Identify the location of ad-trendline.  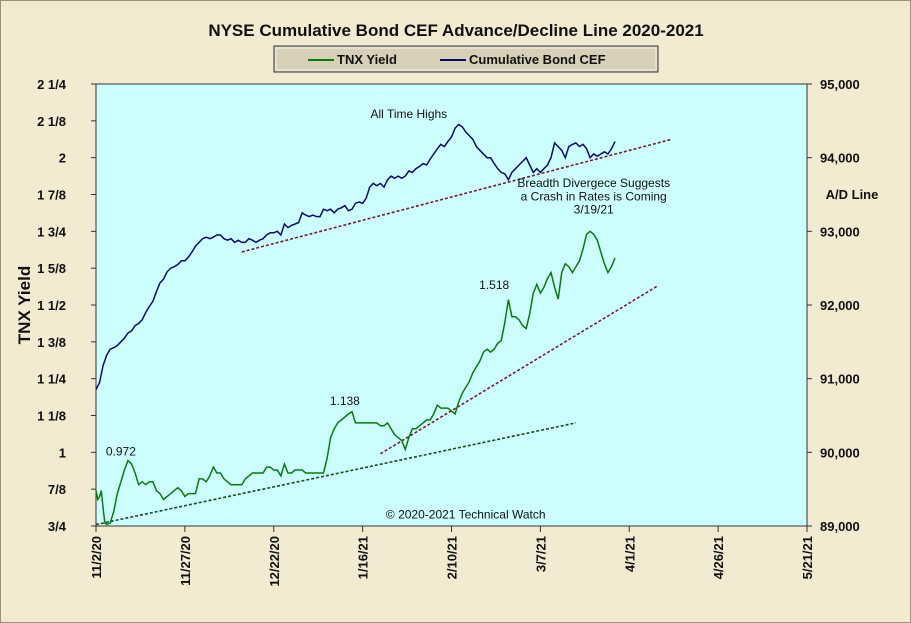
(457, 195).